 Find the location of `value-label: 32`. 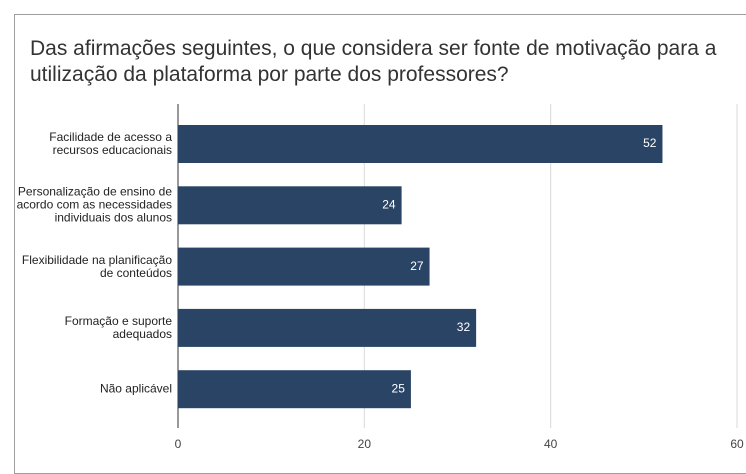

value-label: 32 is located at coordinates (464, 327).